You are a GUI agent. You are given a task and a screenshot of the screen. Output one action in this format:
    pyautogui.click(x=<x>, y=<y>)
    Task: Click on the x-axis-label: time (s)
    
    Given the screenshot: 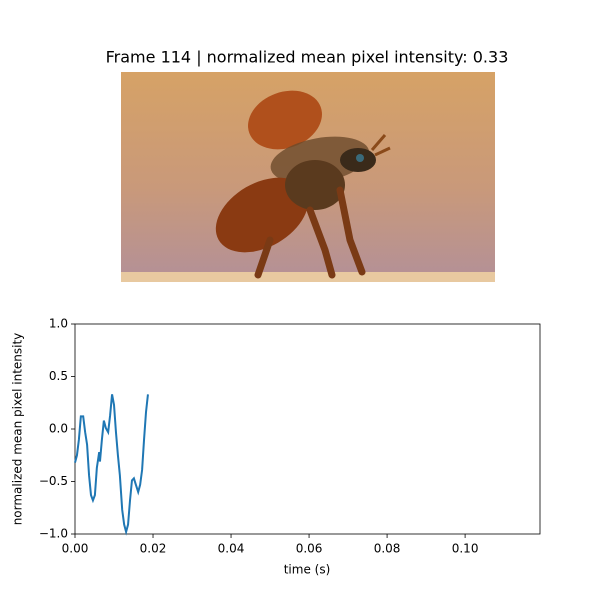 What is the action you would take?
    pyautogui.click(x=307, y=570)
    